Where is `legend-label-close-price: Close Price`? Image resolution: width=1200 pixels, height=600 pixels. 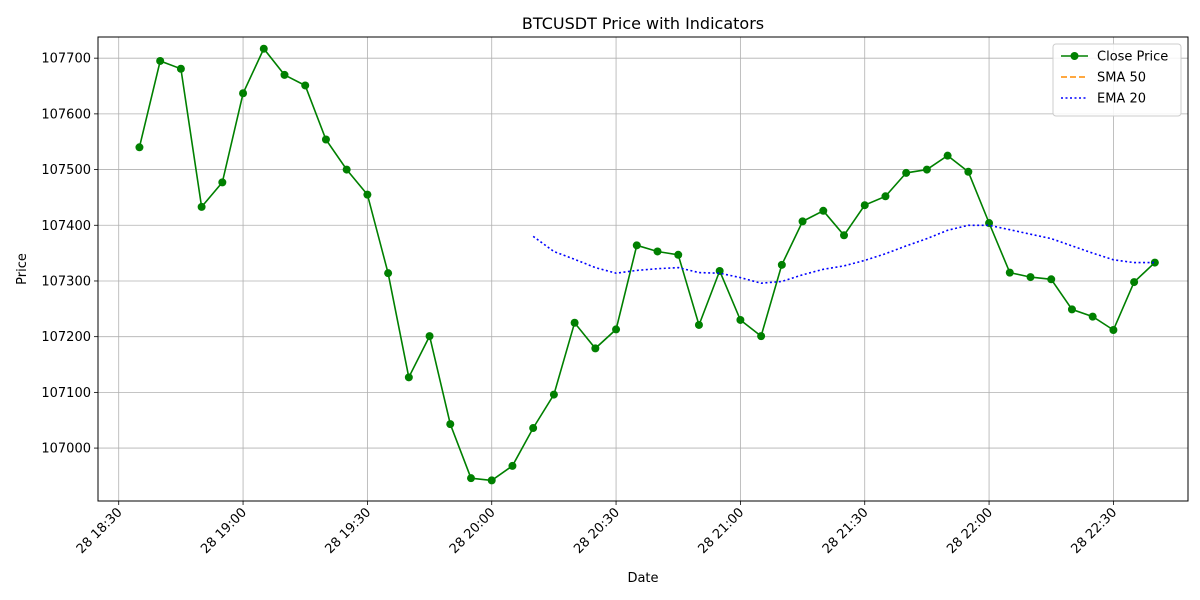 legend-label-close-price: Close Price is located at coordinates (1132, 57).